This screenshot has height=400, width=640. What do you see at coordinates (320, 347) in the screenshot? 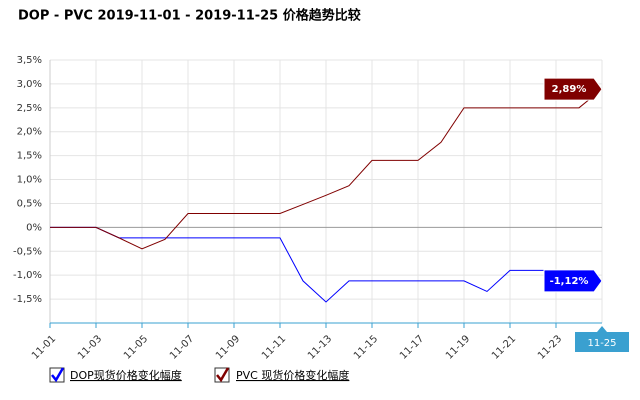
I see `x-tick-label: 11-13` at bounding box center [320, 347].